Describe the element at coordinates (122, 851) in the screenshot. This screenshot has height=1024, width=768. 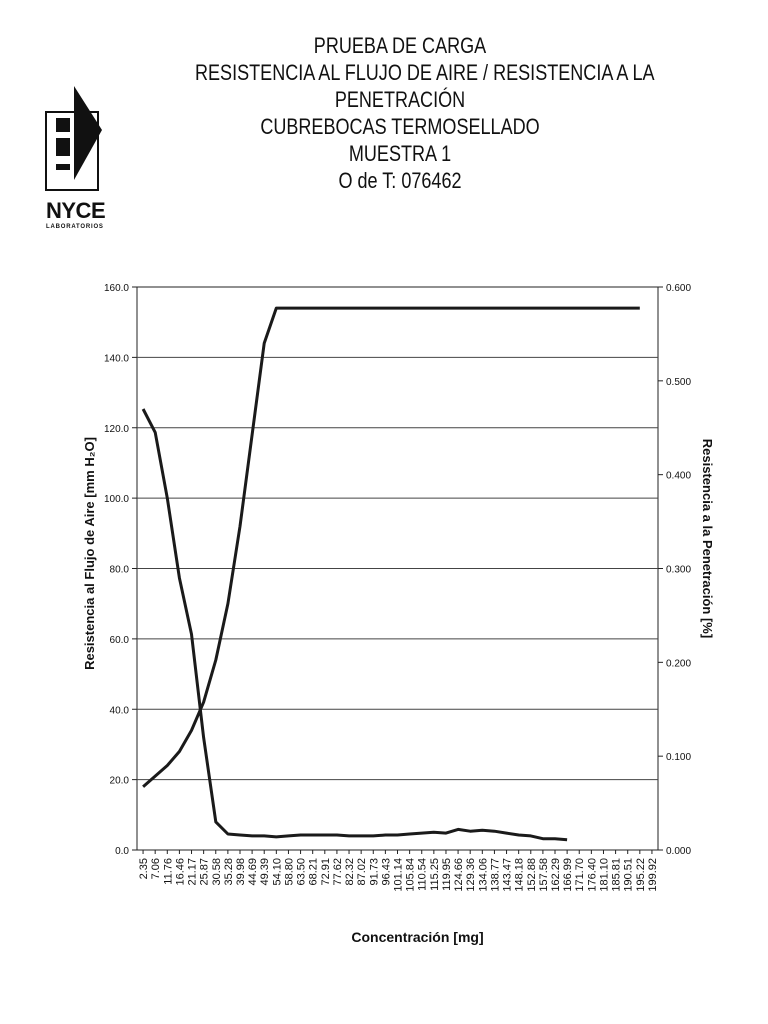
I see `y-left-tick-label: 0.0` at that location.